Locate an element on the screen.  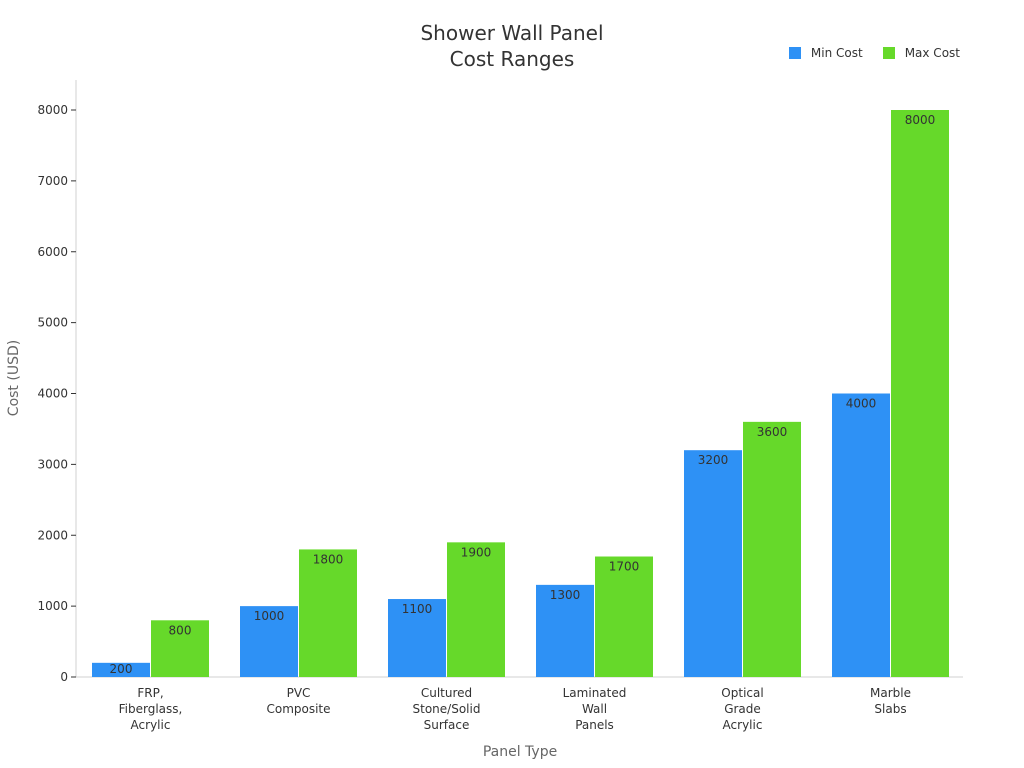
x-tick-label: Optical Grade Acrylic is located at coordinates (742, 709).